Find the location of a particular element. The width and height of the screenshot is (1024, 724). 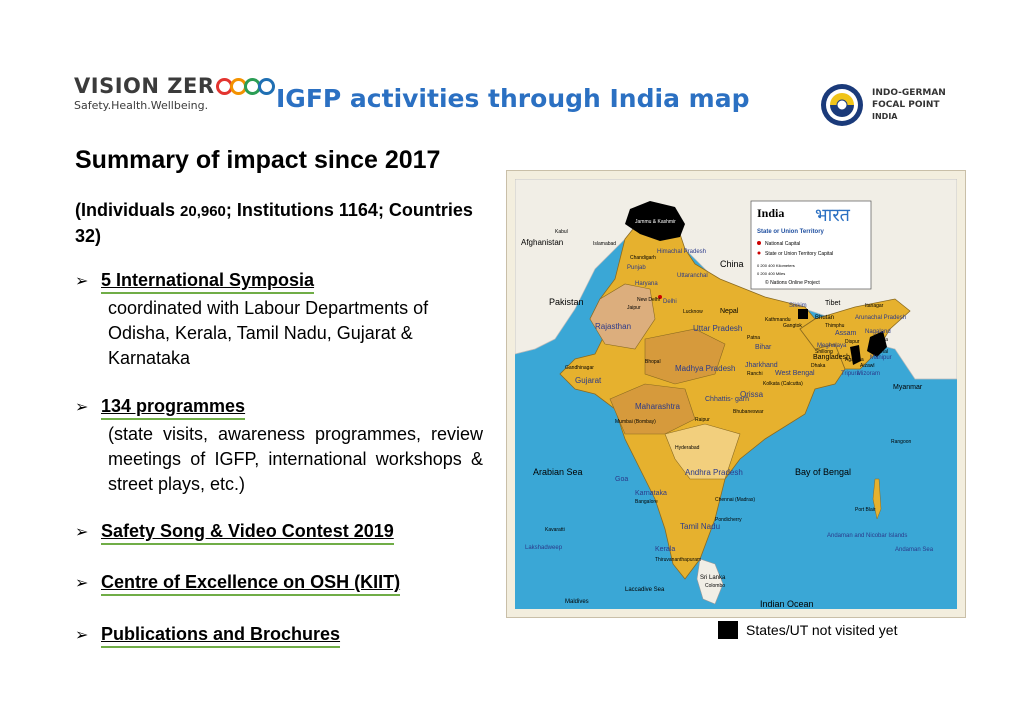

label-bhutan: Bhutan is located at coordinates (824, 318).